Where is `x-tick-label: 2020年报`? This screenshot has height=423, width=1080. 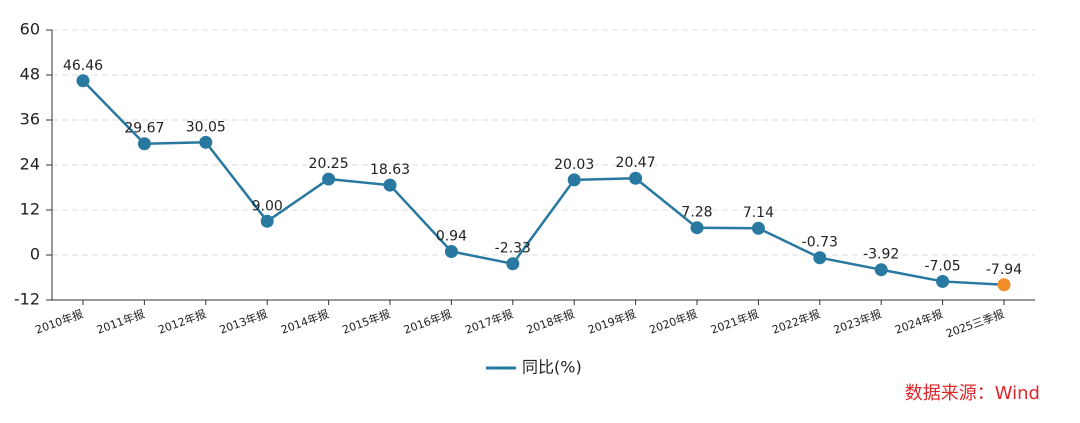 x-tick-label: 2020年报 is located at coordinates (673, 321).